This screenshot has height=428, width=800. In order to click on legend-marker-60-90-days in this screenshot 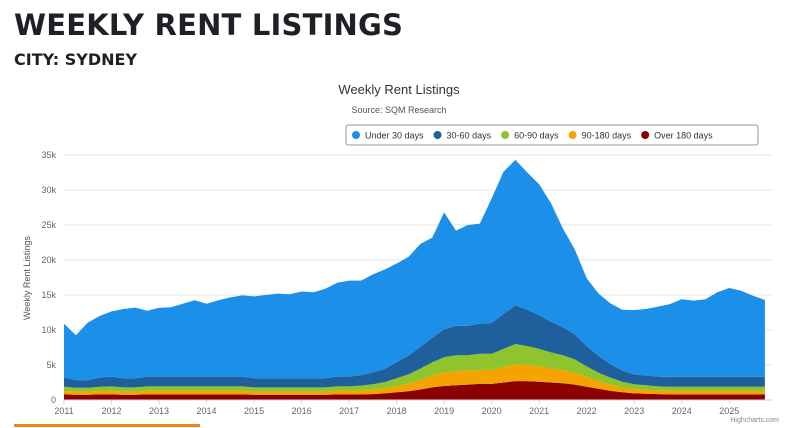, I will do `click(505, 135)`.